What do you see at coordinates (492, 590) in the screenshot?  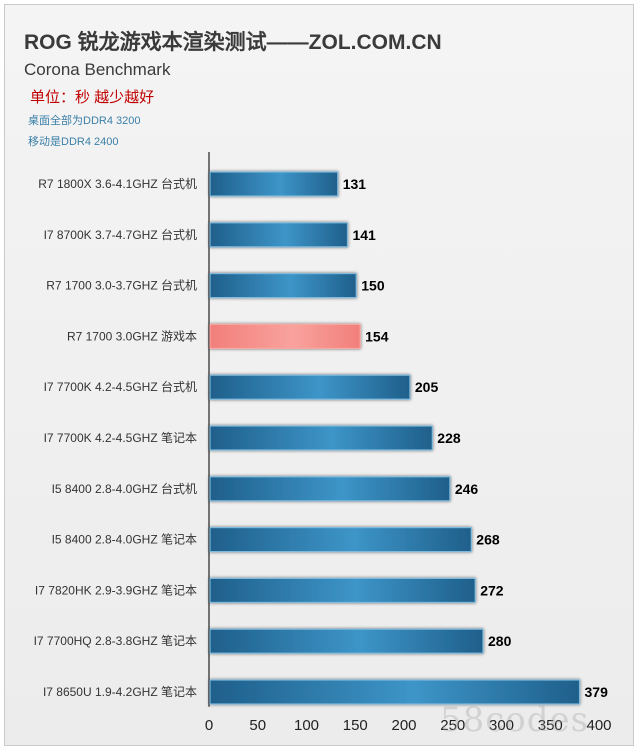 I see `data-label: 272` at bounding box center [492, 590].